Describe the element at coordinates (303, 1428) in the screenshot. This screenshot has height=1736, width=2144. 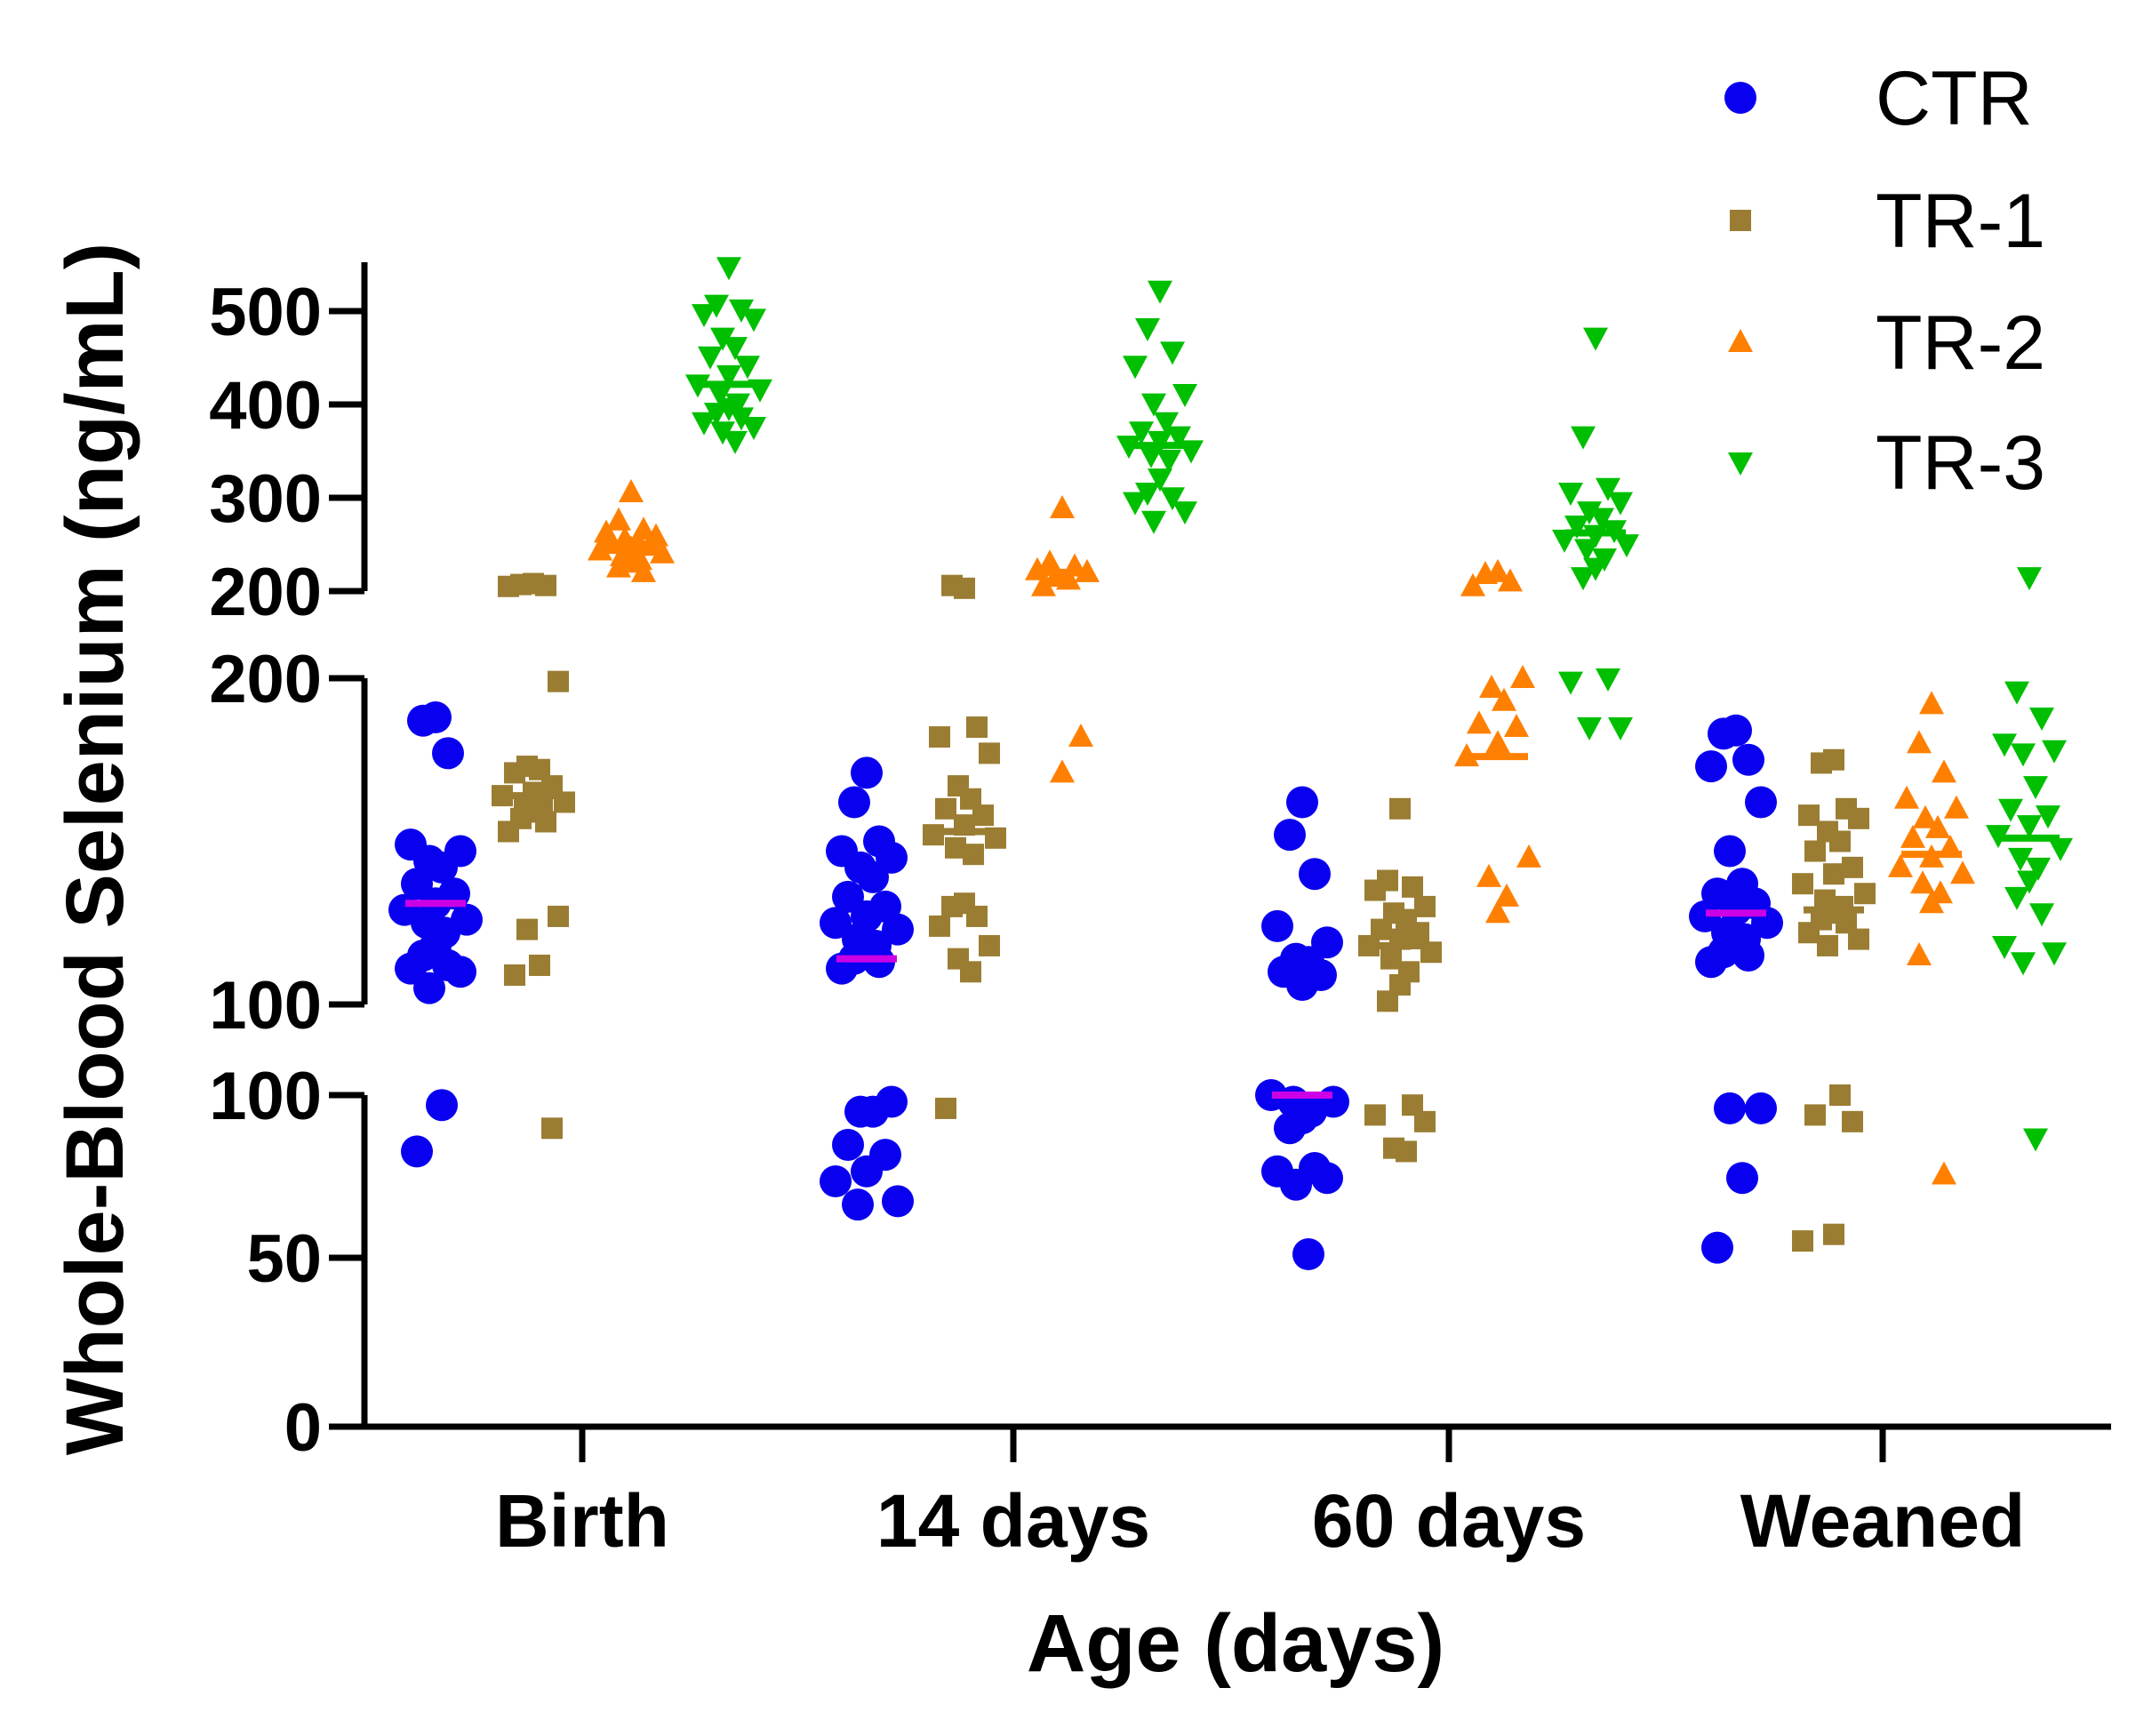
I see `y-tick-label: 0` at that location.